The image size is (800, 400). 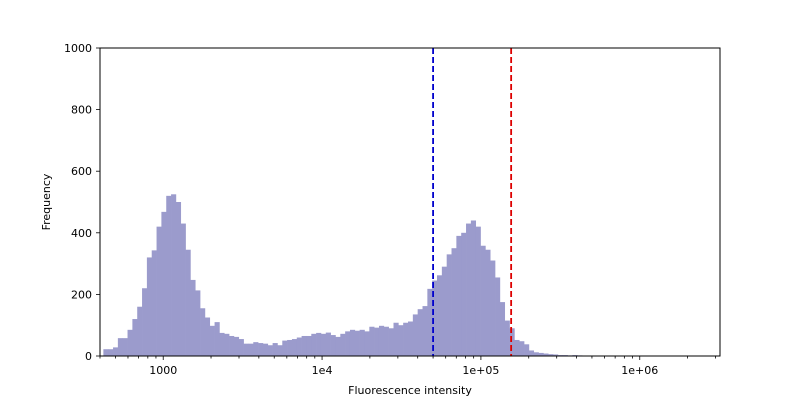 What do you see at coordinates (472, 202) in the screenshot?
I see `reference-lines` at bounding box center [472, 202].